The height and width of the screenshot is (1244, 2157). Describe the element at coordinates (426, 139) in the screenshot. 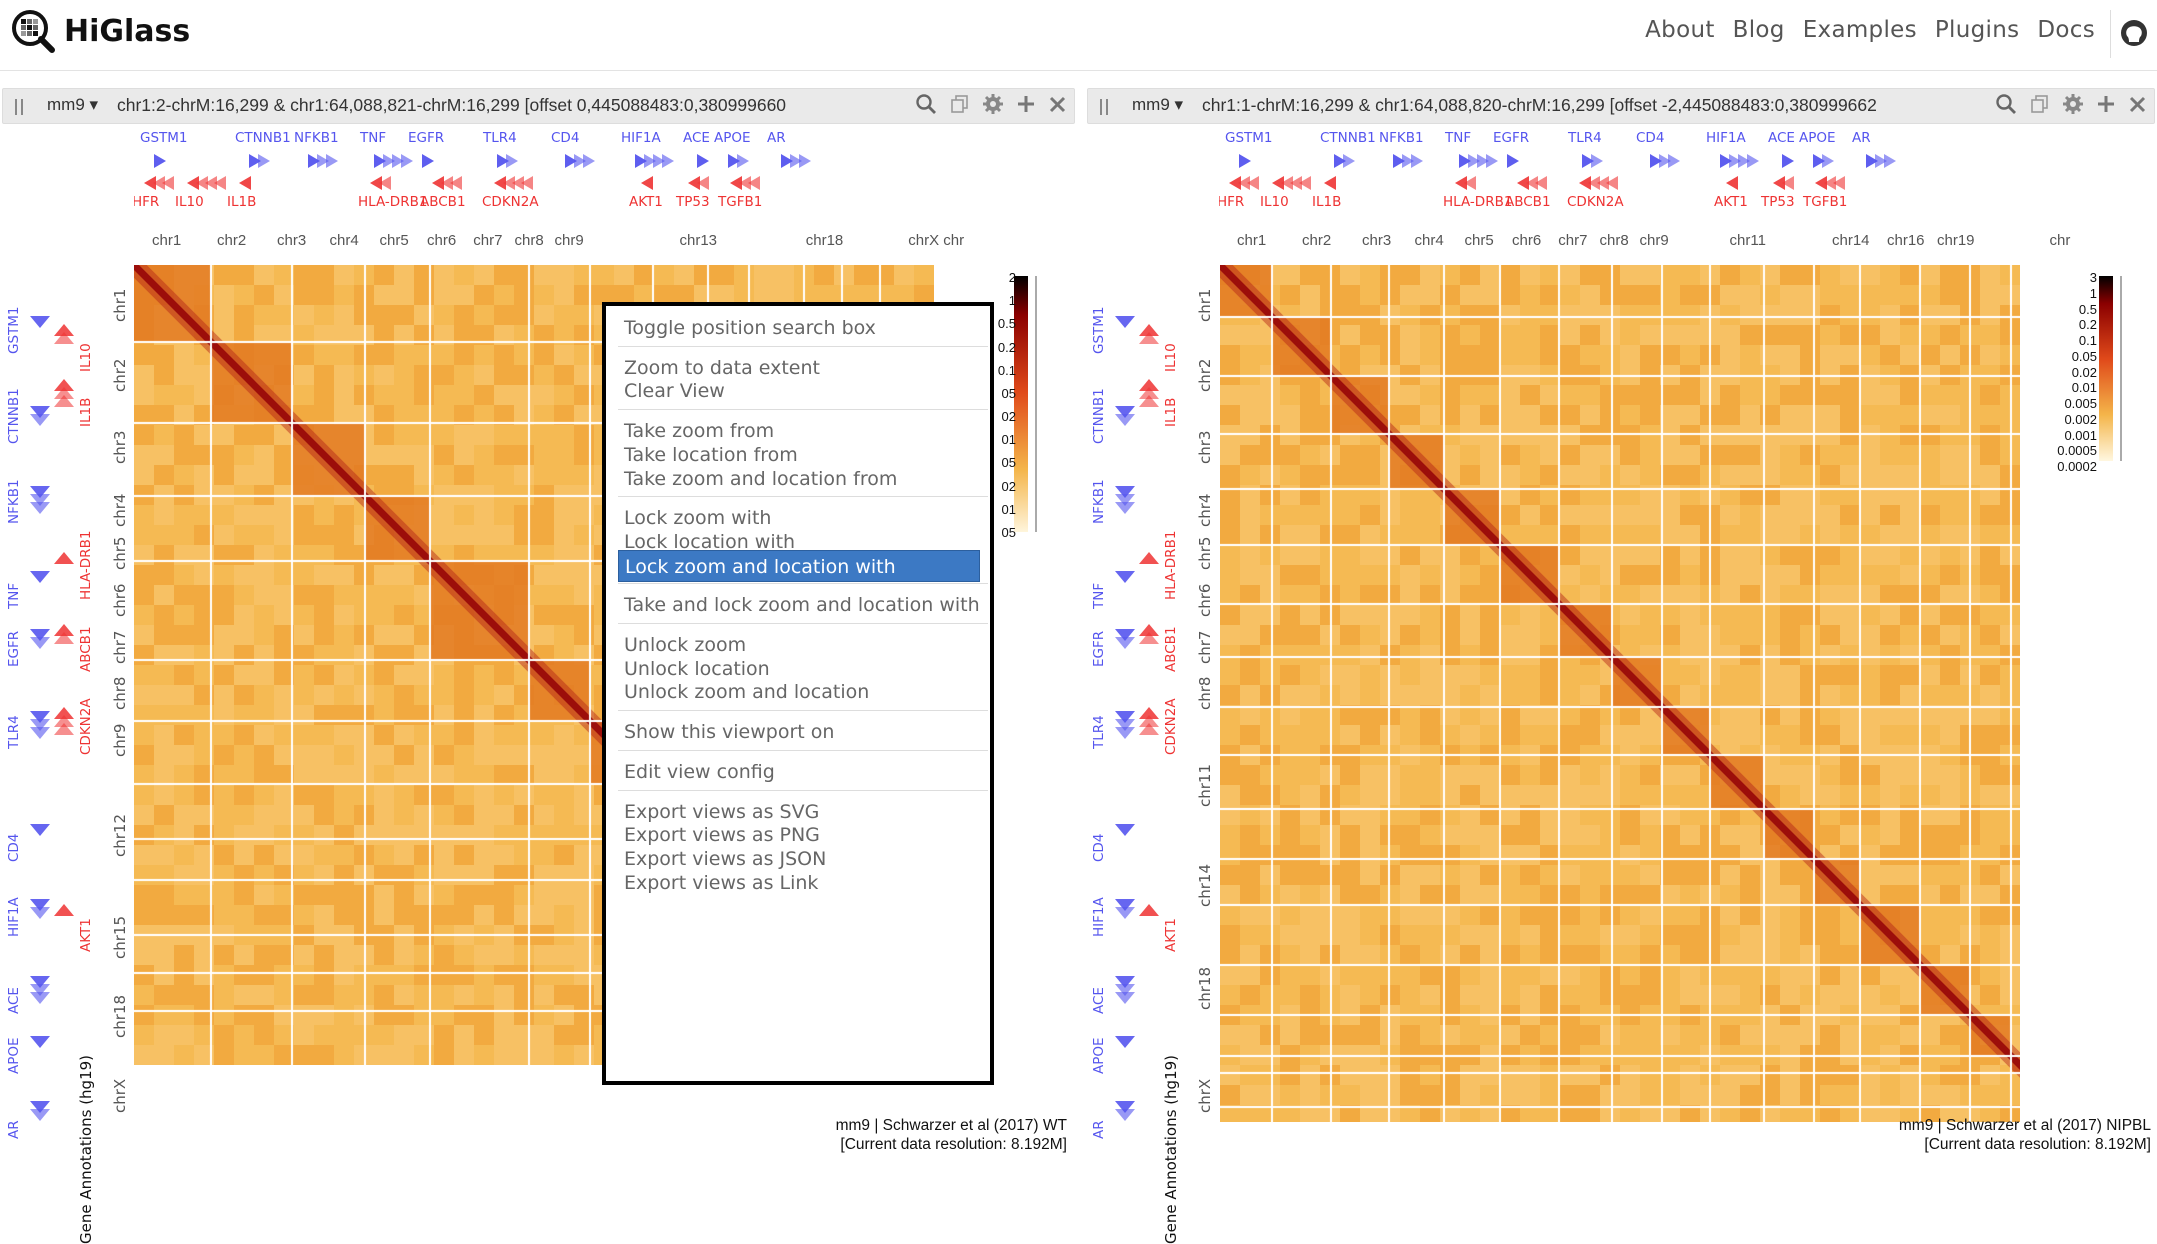

I see `gene-label-plus: EGFR` at that location.